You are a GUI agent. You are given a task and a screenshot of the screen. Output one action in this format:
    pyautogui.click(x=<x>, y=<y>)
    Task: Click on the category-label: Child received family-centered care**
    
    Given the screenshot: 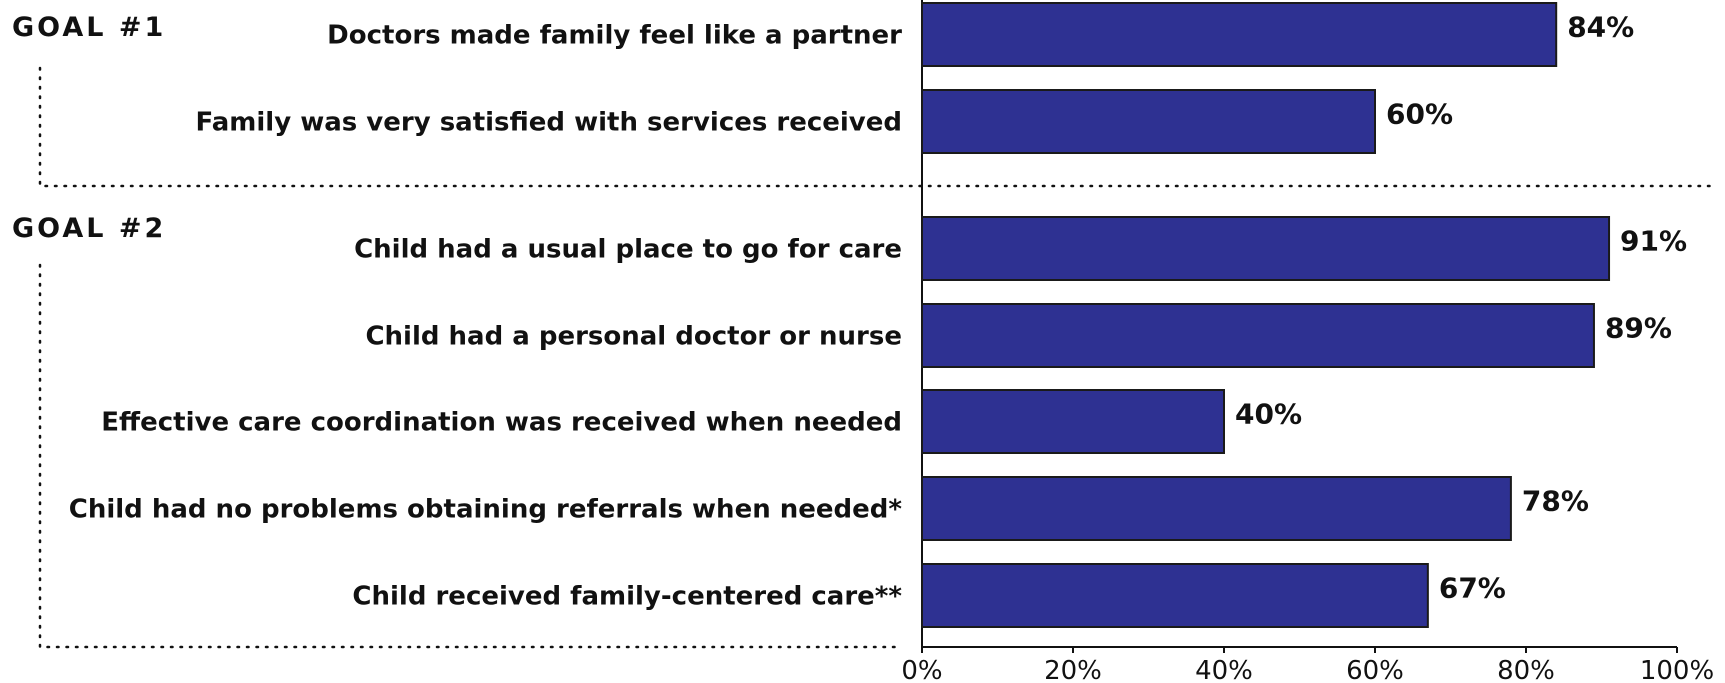 What is the action you would take?
    pyautogui.click(x=627, y=597)
    